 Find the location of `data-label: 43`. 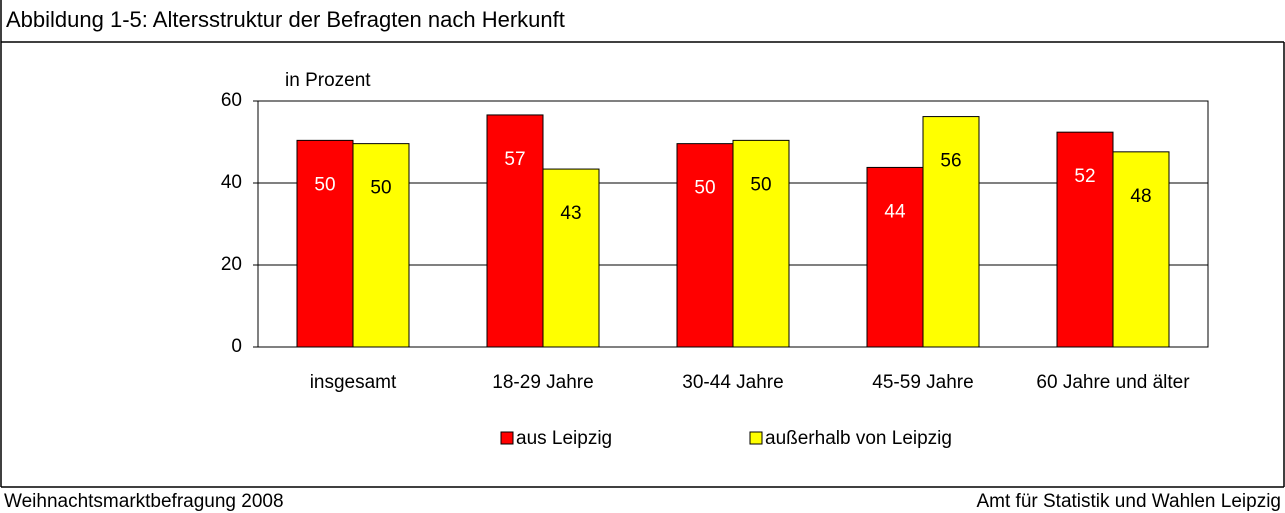

data-label: 43 is located at coordinates (570, 213).